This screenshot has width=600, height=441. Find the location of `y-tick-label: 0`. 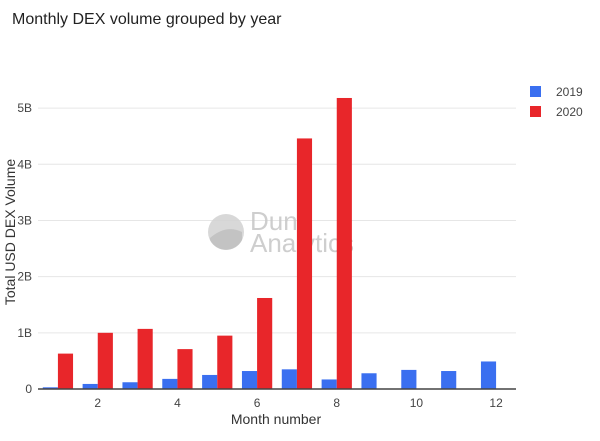

y-tick-label: 0 is located at coordinates (28, 389).